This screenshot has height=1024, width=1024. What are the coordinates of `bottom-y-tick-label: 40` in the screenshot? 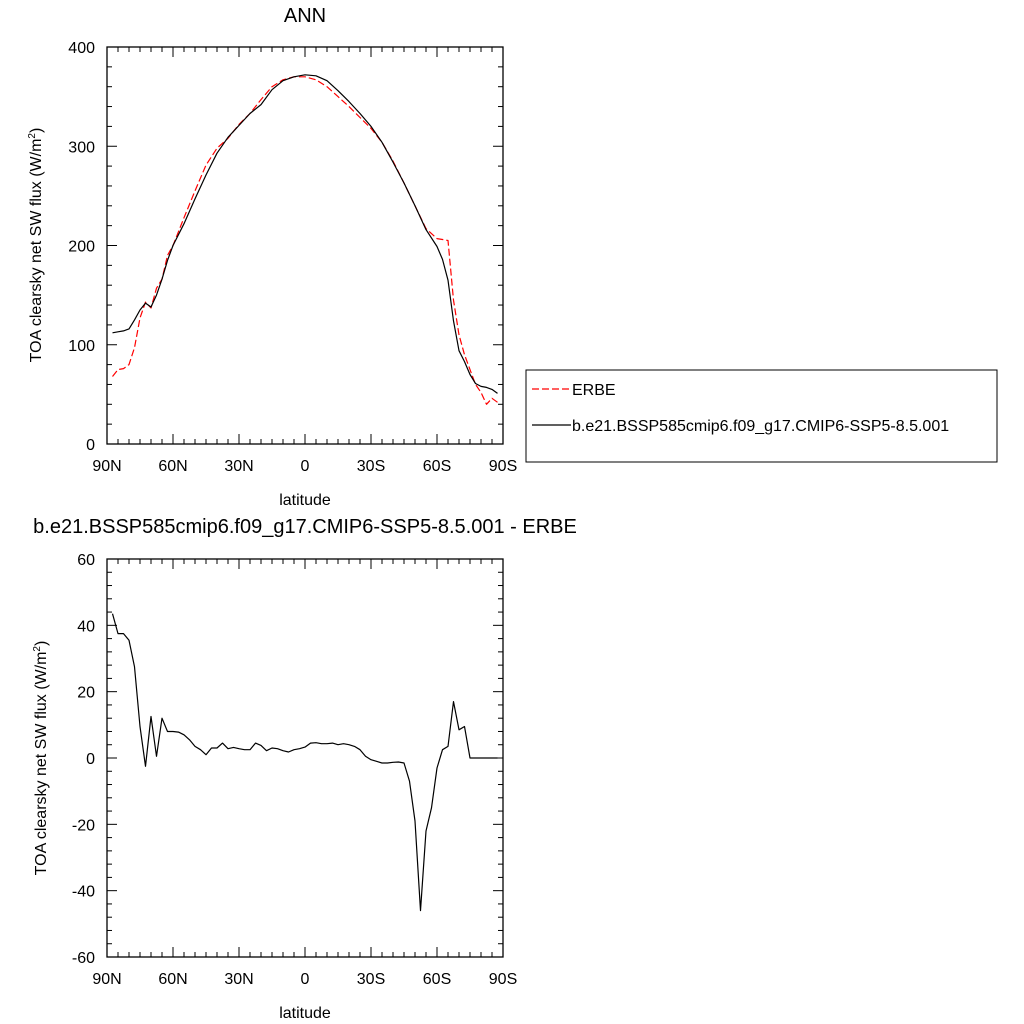 It's located at (86, 626).